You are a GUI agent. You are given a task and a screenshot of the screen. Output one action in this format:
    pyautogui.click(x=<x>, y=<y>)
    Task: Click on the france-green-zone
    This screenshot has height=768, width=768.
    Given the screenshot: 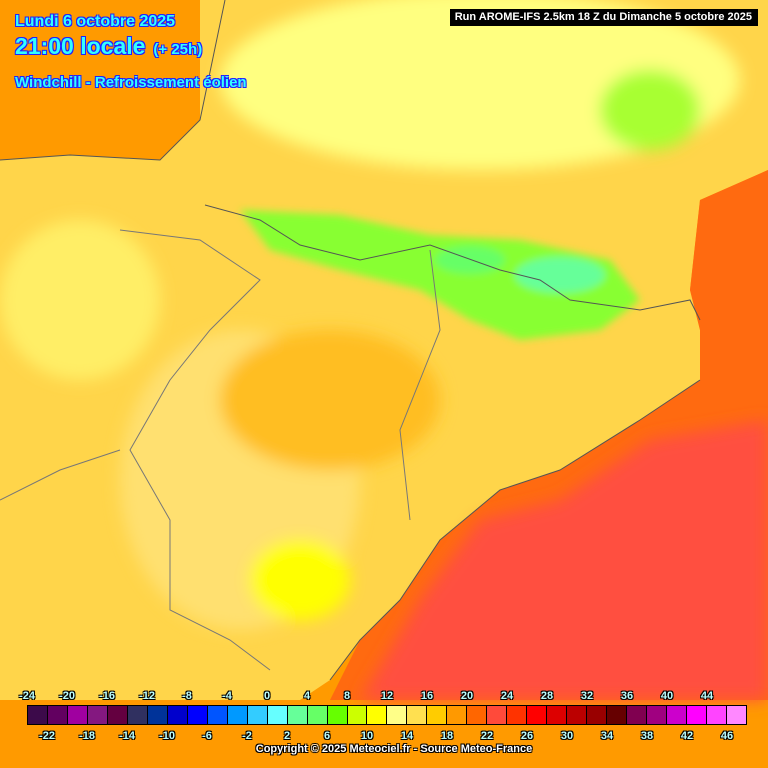 What is the action you would take?
    pyautogui.click(x=650, y=110)
    